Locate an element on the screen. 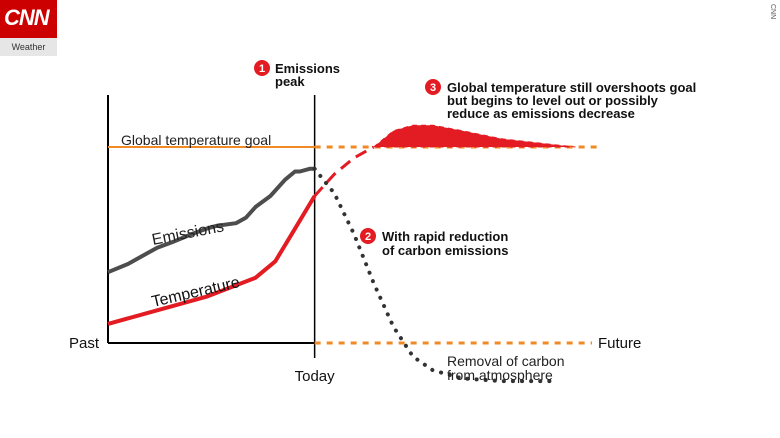 The width and height of the screenshot is (780, 438). series-label-temperature: Temperature is located at coordinates (195, 292).